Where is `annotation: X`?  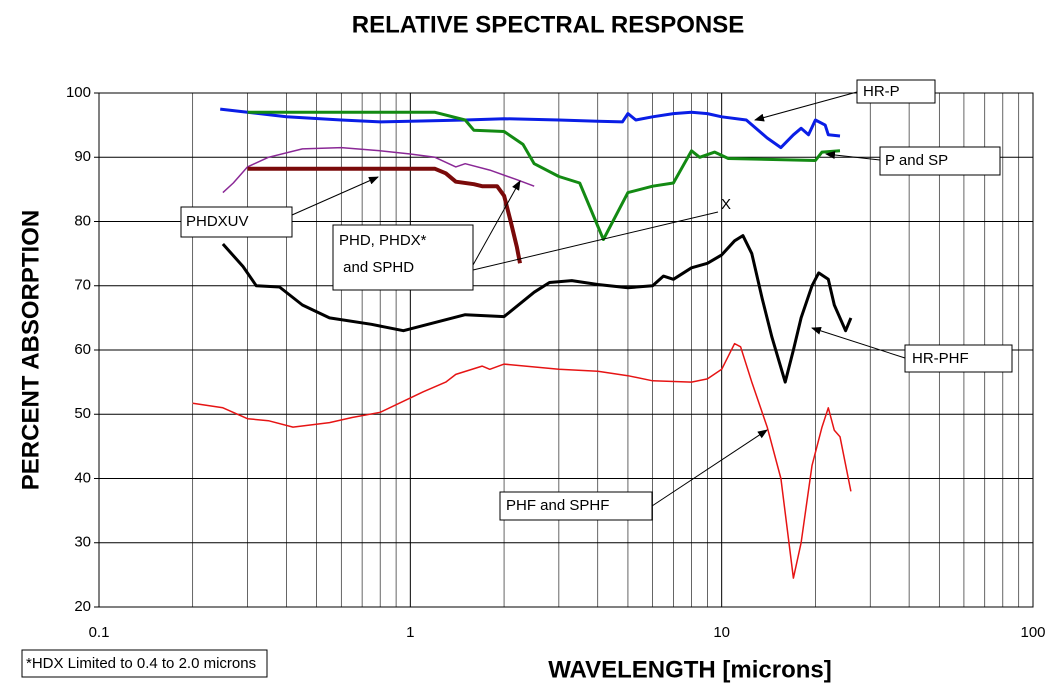 annotation: X is located at coordinates (726, 204).